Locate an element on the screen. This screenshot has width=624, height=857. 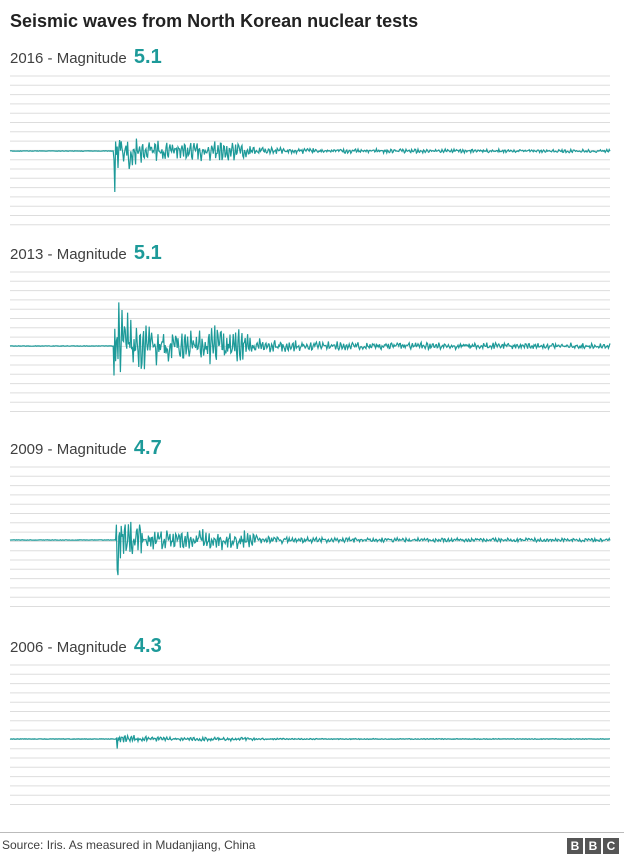
bbc-logo: B B C is located at coordinates (593, 846).